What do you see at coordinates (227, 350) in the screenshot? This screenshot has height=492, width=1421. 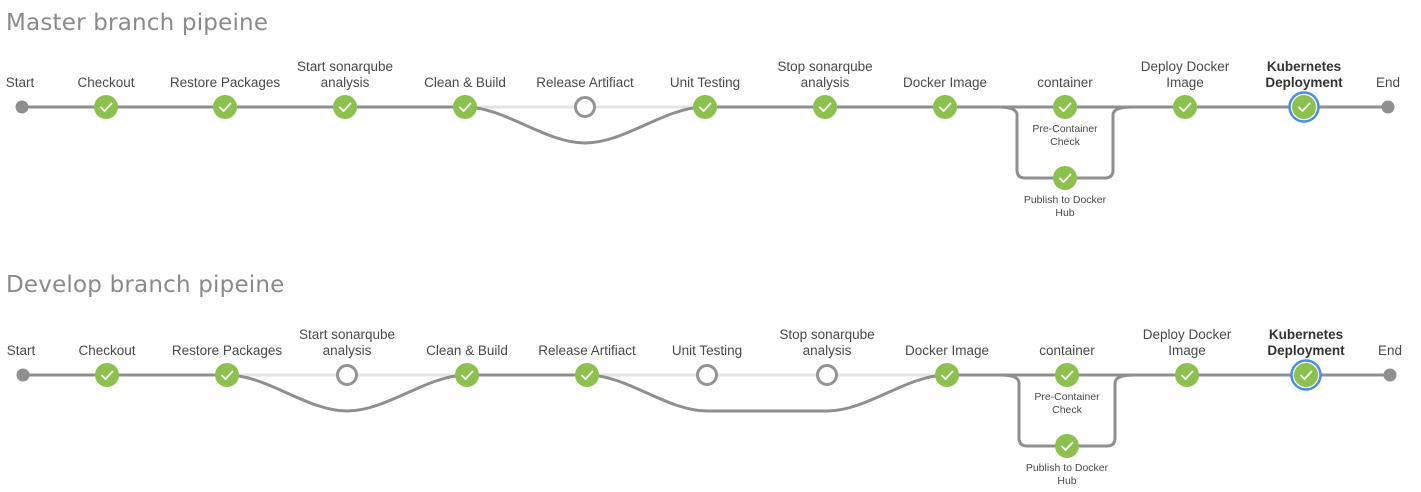 I see `label-line: Restore Packages` at bounding box center [227, 350].